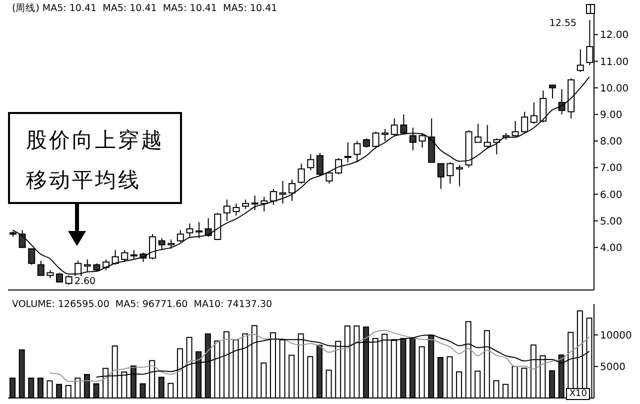 The width and height of the screenshot is (640, 404). What do you see at coordinates (613, 368) in the screenshot?
I see `y-tick-label: 5000` at bounding box center [613, 368].